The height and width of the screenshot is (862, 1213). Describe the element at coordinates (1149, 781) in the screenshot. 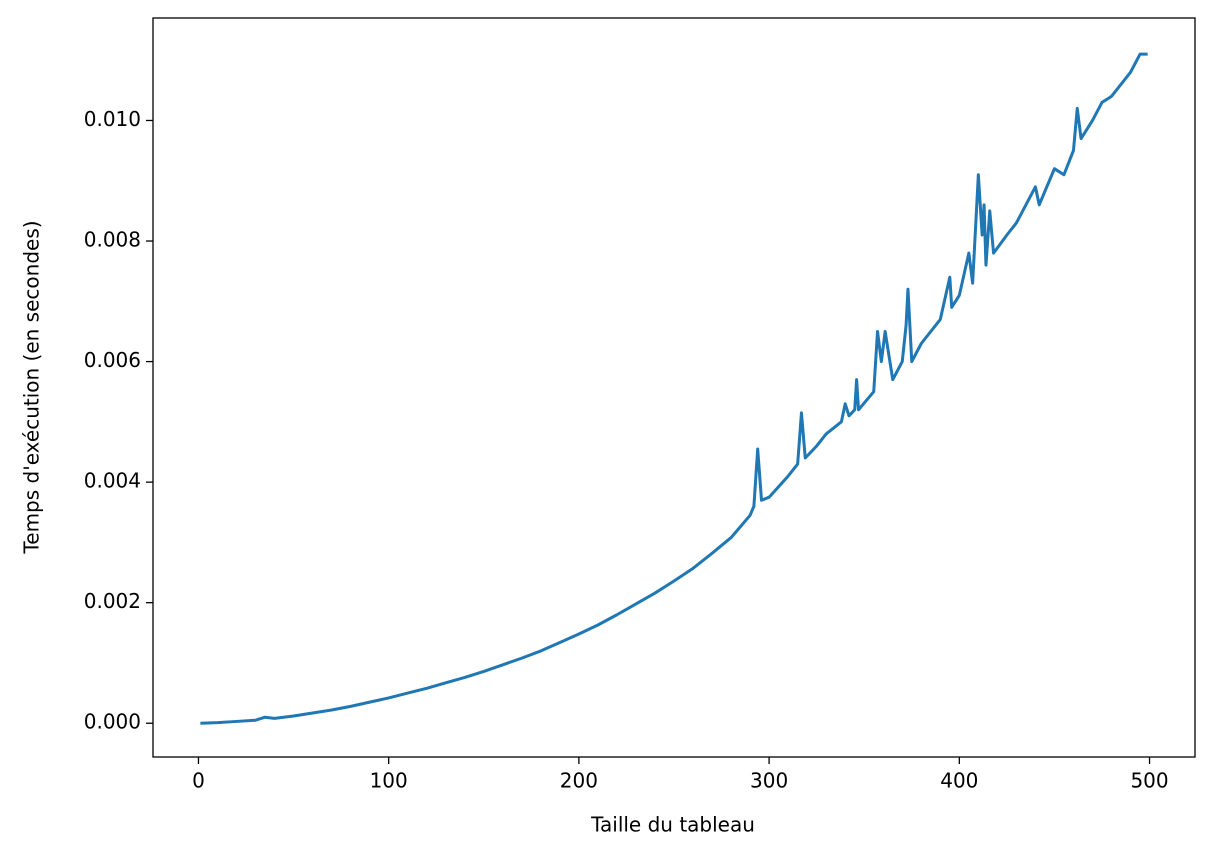

I see `x-tick-label: 500` at that location.